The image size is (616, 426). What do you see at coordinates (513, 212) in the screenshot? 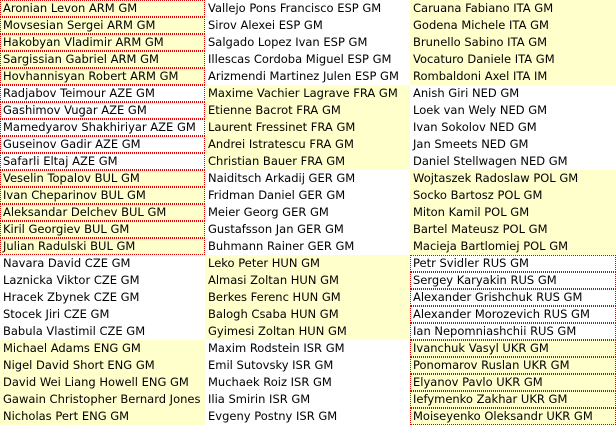
I see `player-cell: Miton Kamil POL GM` at bounding box center [513, 212].